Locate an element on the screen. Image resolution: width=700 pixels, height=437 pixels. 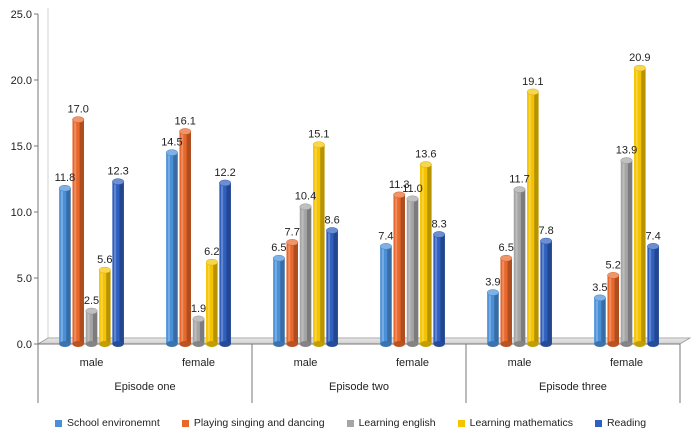
legend-label: Learning english is located at coordinates (397, 423).